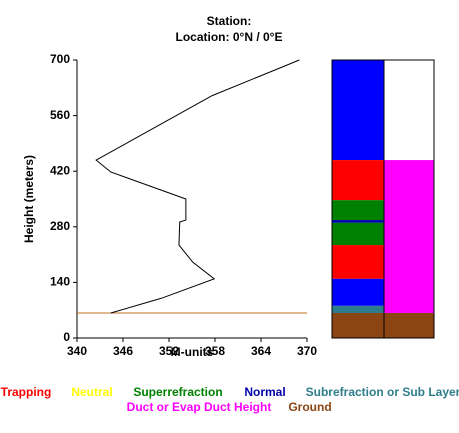 Image resolution: width=459 pixels, height=433 pixels. Describe the element at coordinates (177, 392) in the screenshot. I see `legend-entry: Superrefraction` at that location.